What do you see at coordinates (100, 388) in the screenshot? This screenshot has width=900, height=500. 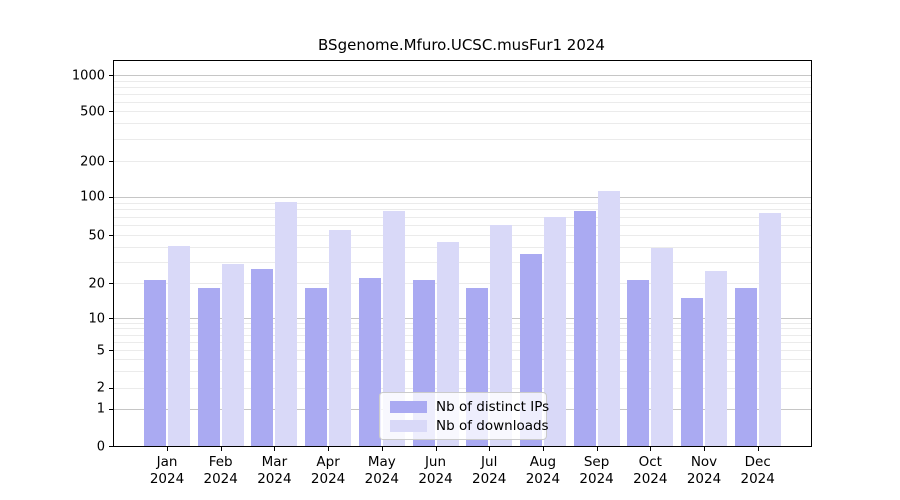 I see `y-tick-label: 2` at bounding box center [100, 388].